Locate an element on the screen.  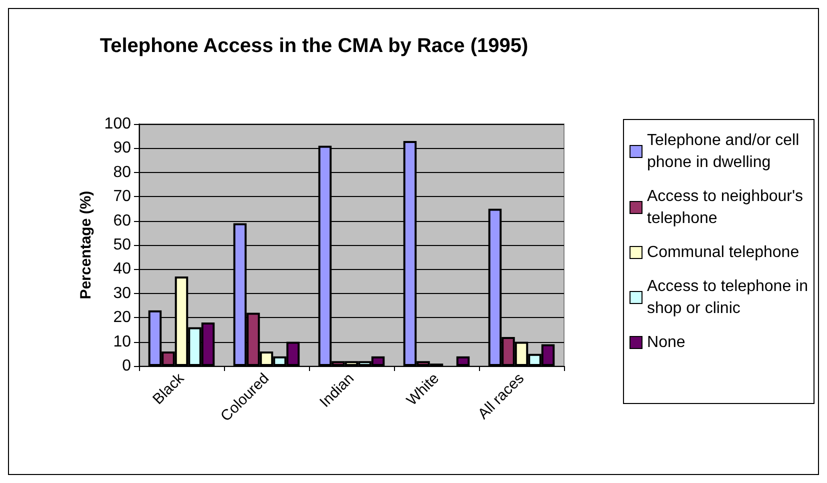
y-tick-label: 90 is located at coordinates (122, 148).